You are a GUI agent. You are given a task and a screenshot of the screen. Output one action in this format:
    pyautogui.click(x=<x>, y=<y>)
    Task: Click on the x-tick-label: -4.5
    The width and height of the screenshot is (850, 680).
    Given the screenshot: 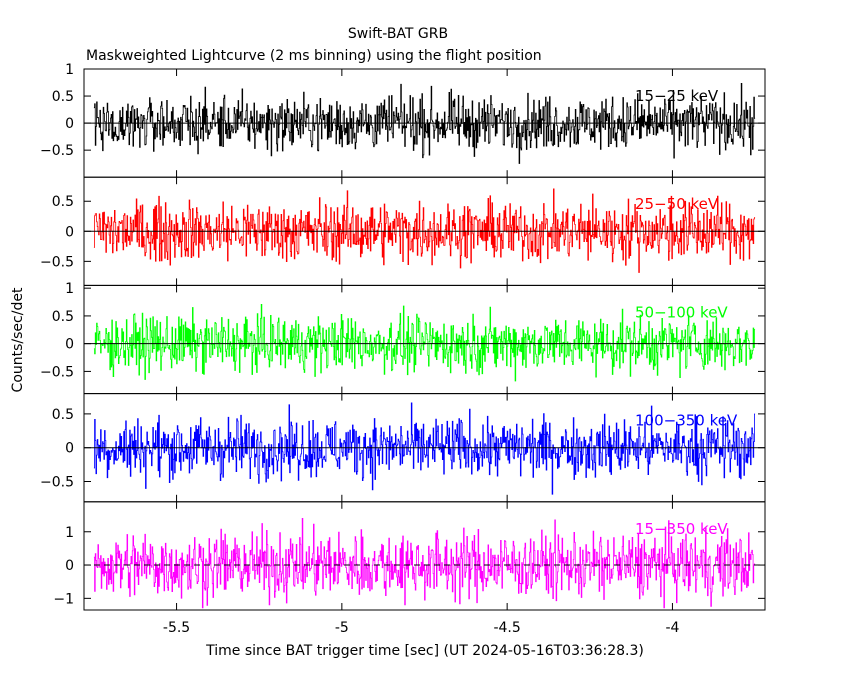 What is the action you would take?
    pyautogui.click(x=506, y=628)
    